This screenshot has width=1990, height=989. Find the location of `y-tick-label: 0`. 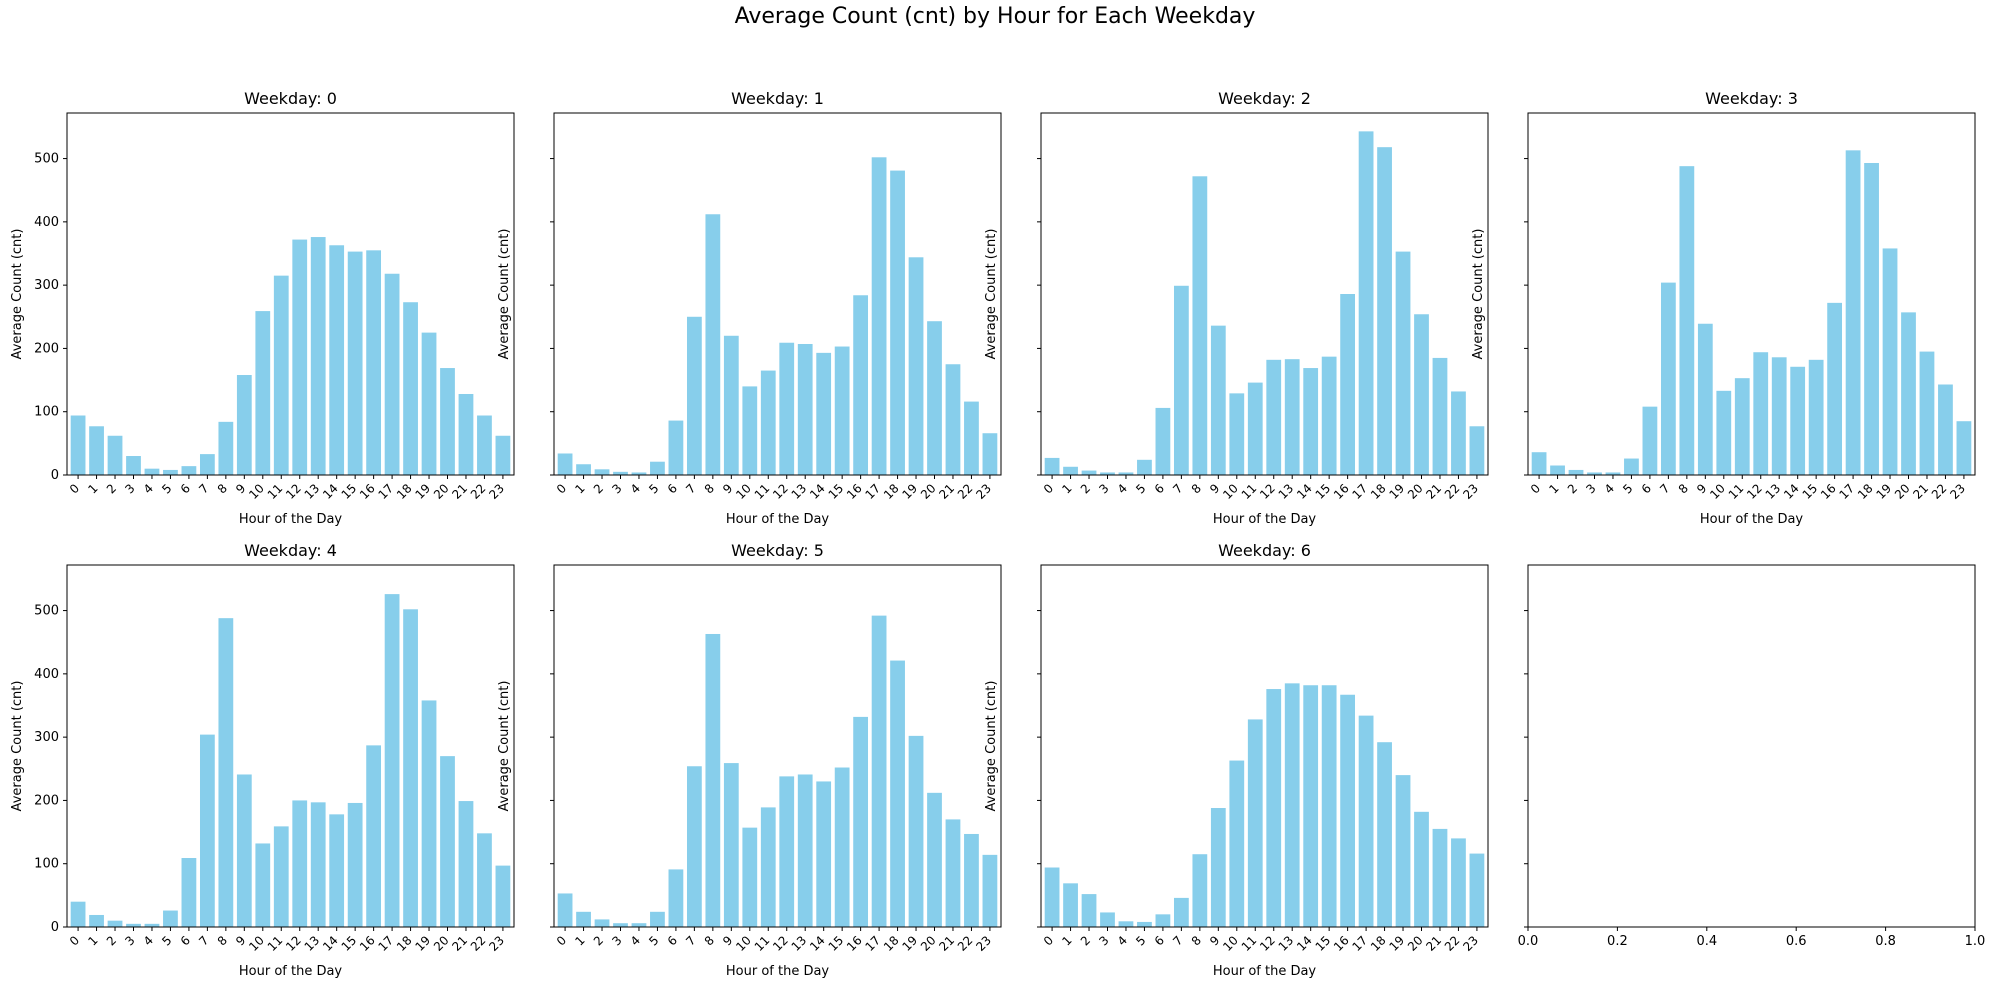

y-tick-label: 0 is located at coordinates (55, 475).